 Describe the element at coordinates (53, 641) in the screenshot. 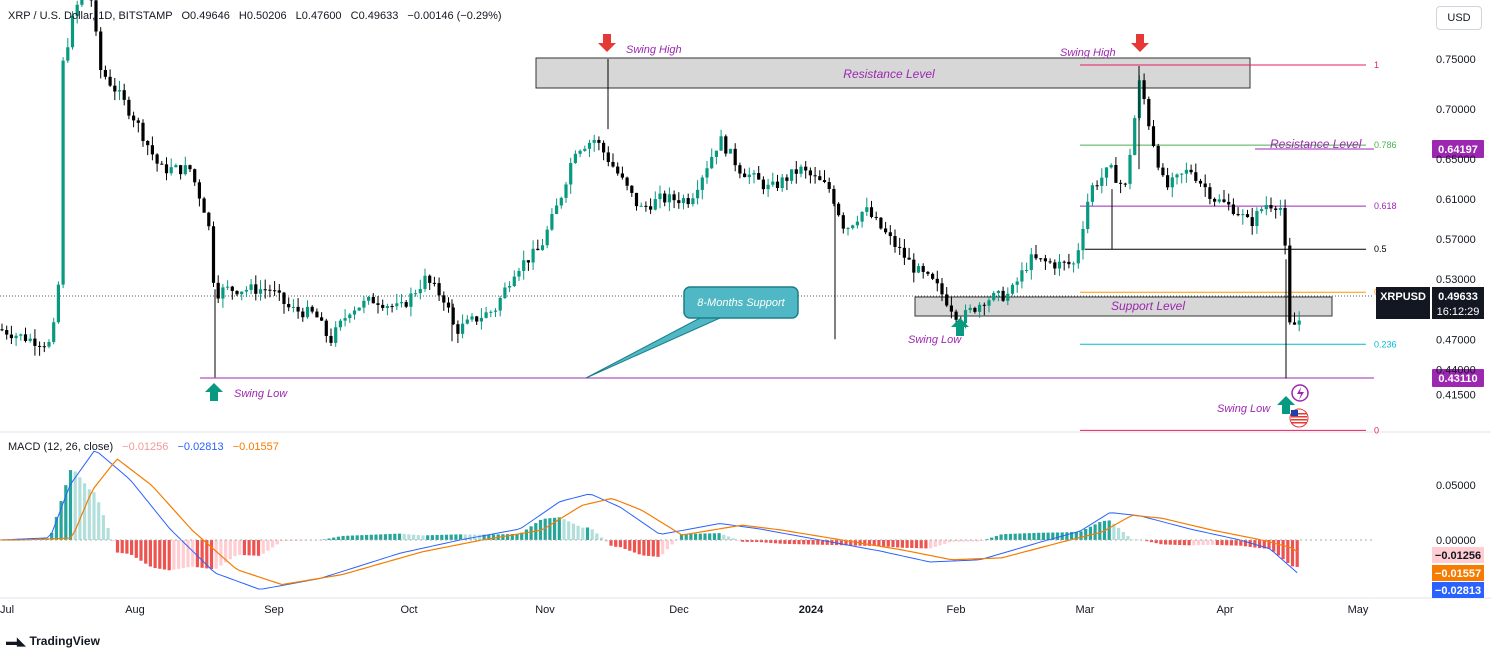

I see `tradingview-brand: ▬◣ TradingView` at that location.